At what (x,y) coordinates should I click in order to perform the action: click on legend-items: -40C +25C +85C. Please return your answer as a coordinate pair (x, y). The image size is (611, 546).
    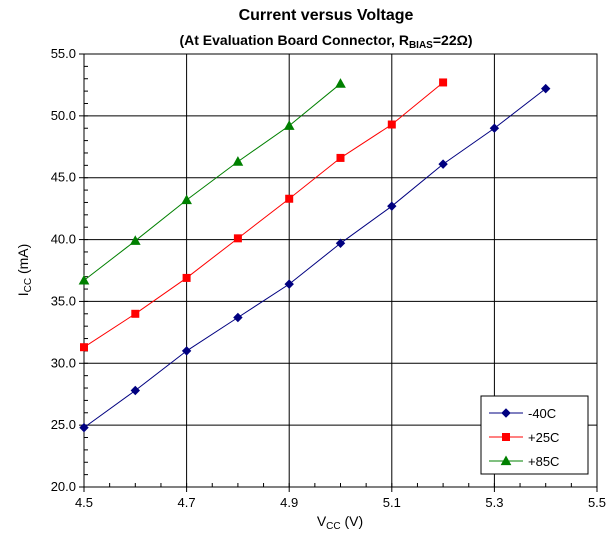
    Looking at the image, I should click on (524, 437).